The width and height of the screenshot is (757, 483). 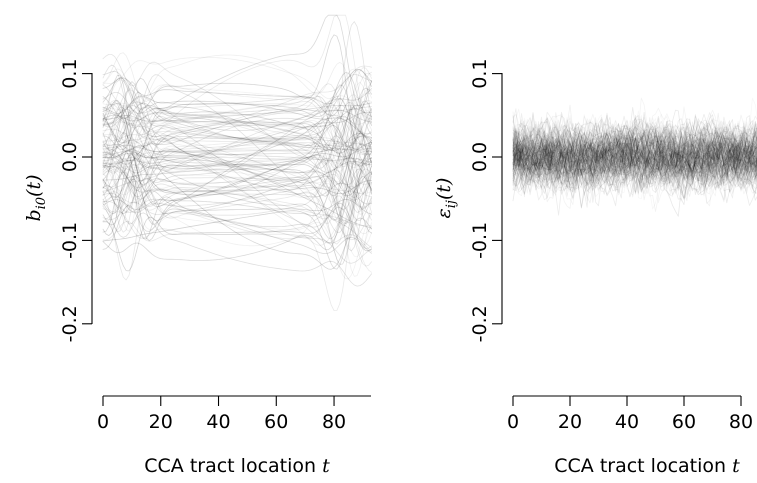 I want to click on left-x-ticks: 0 20 40 60 80, so click(x=221, y=414).